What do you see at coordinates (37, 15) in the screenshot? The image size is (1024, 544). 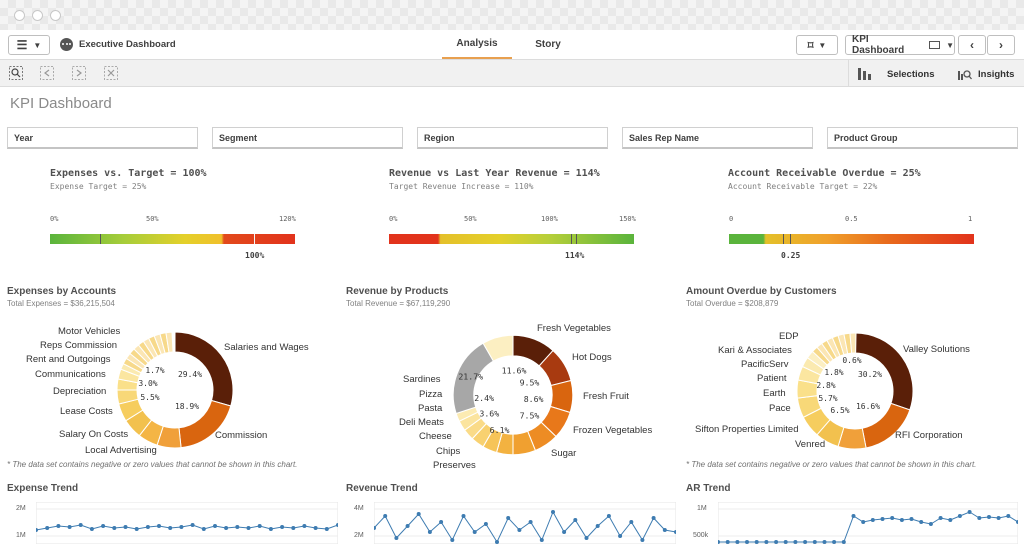 I see `window-minimize-dot` at bounding box center [37, 15].